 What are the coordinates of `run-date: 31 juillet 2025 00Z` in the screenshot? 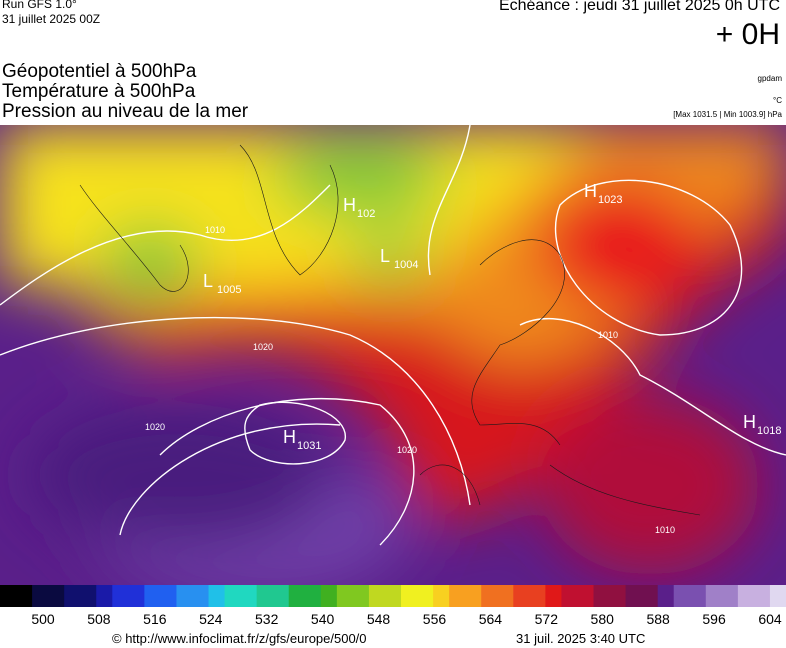 It's located at (51, 19).